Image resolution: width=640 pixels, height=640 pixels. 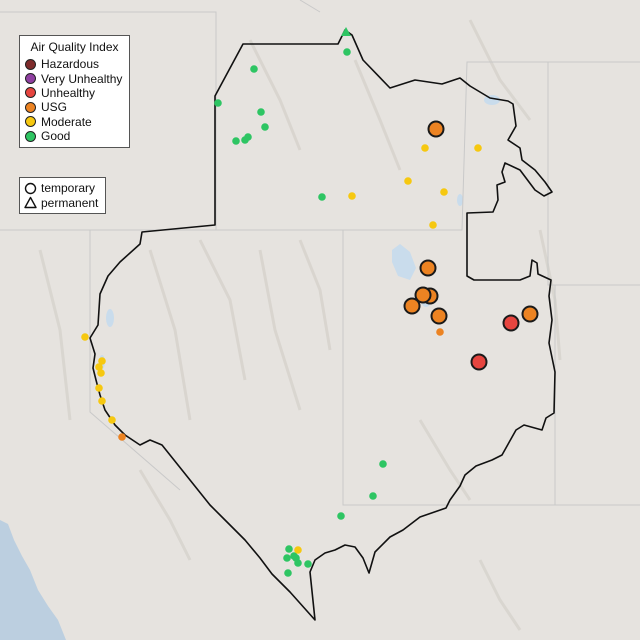 I want to click on legend-item-moderate: Moderate, so click(x=74, y=122).